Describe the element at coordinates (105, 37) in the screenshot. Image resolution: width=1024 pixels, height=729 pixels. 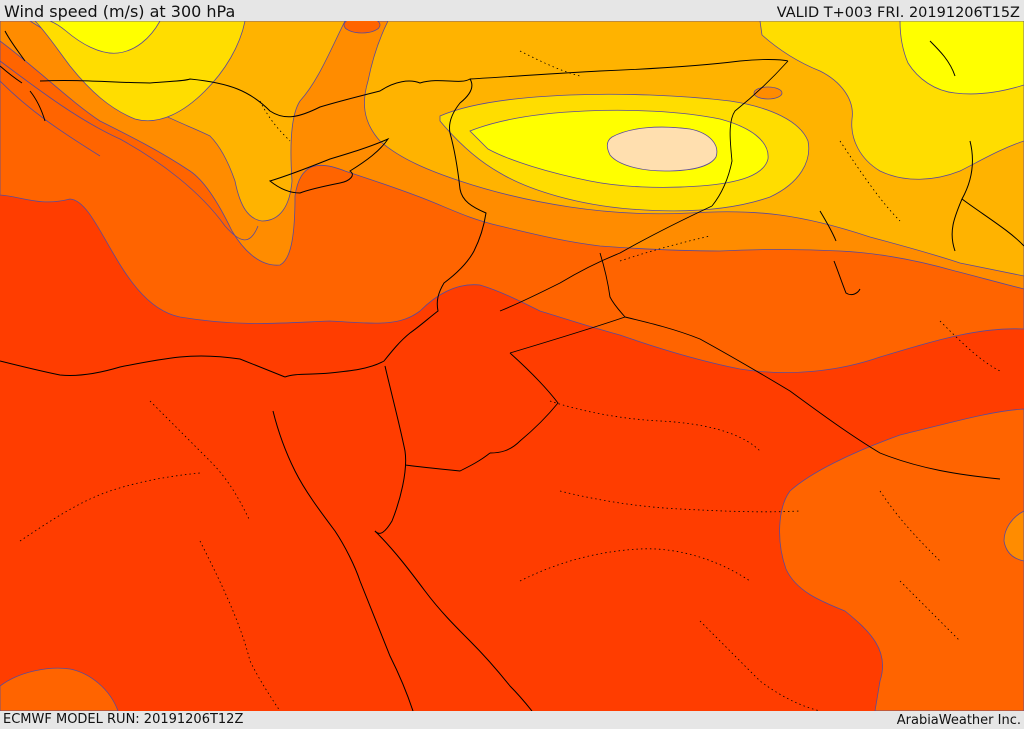
I see `band-bright-nw` at that location.